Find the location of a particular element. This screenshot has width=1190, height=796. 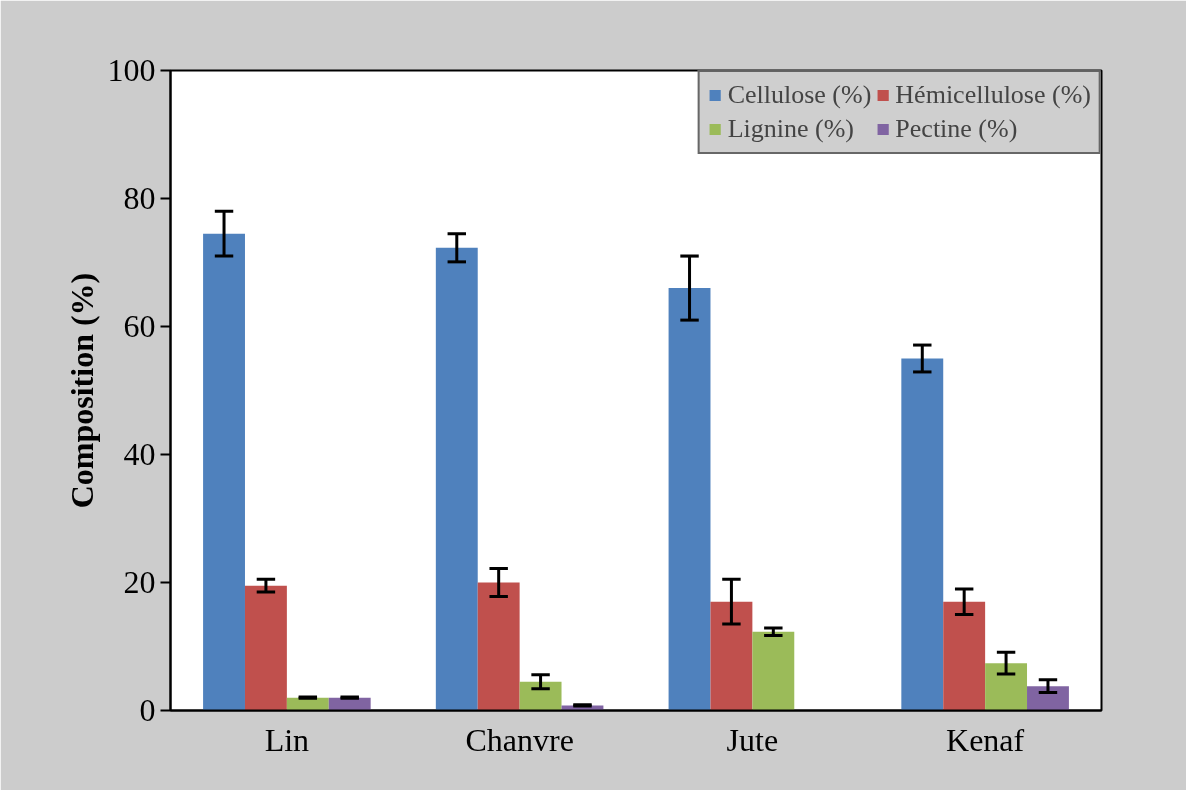

y-tick-label: 80 is located at coordinates (139, 198).